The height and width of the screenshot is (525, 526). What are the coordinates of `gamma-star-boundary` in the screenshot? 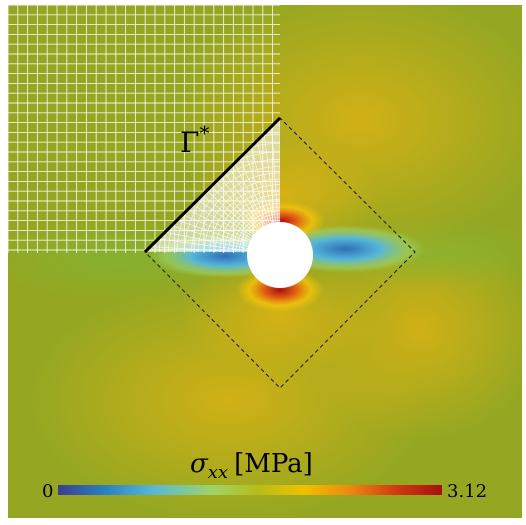 It's located at (212, 185).